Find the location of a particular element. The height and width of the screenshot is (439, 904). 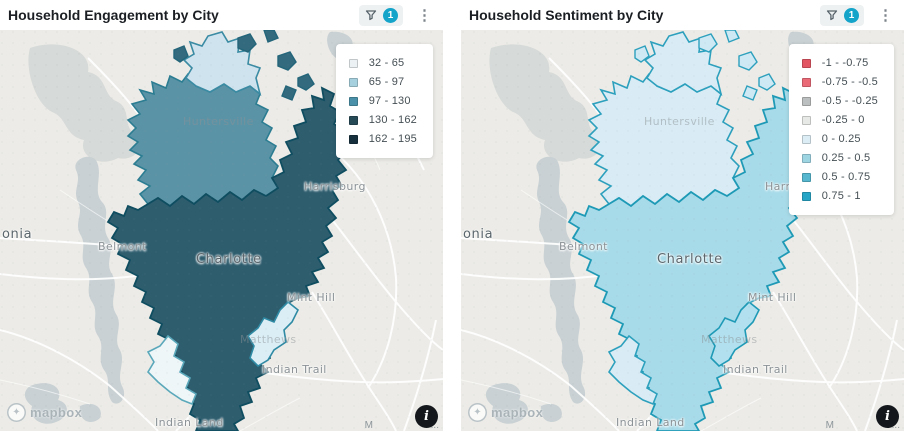

legend-item: 162 - 195 is located at coordinates (382, 139).